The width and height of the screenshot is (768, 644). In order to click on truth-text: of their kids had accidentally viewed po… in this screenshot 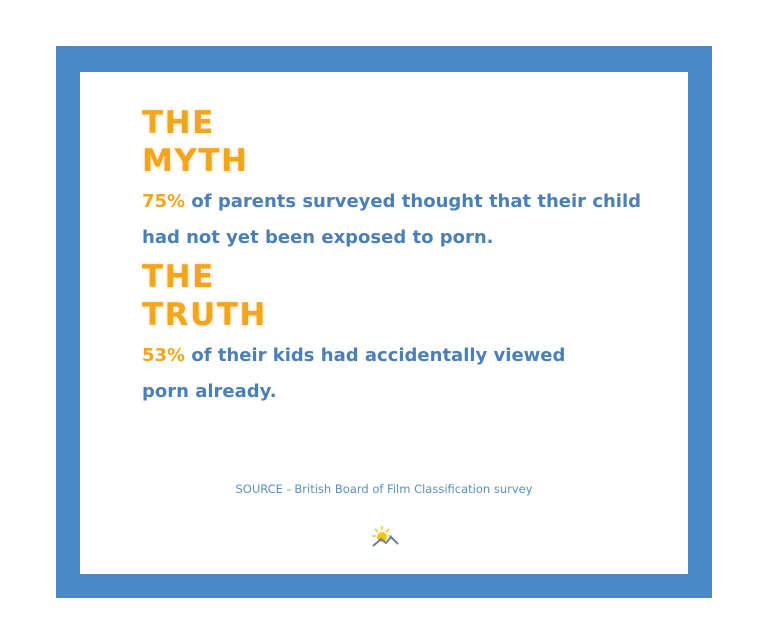, I will do `click(354, 373)`.